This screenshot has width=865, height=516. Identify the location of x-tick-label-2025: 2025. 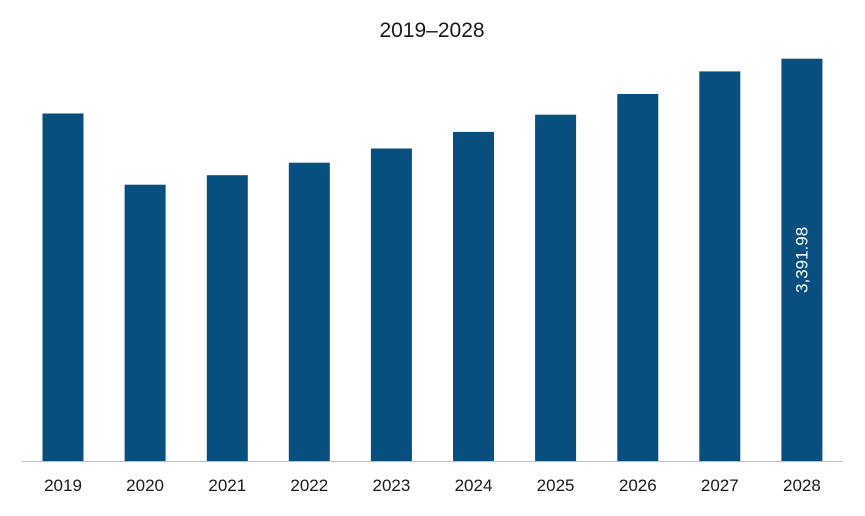
(556, 485).